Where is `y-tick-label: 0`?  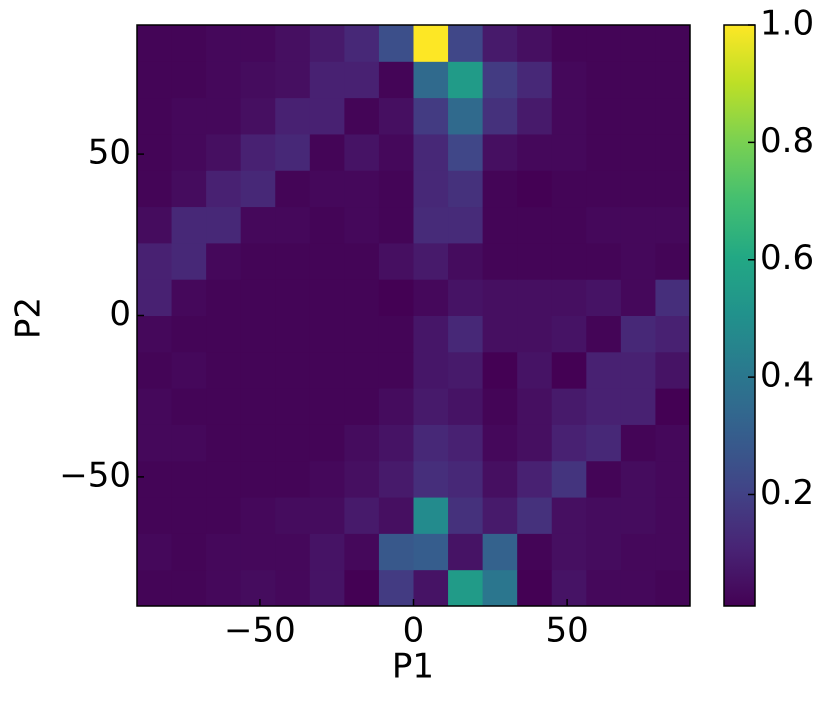
y-tick-label: 0 is located at coordinates (120, 314).